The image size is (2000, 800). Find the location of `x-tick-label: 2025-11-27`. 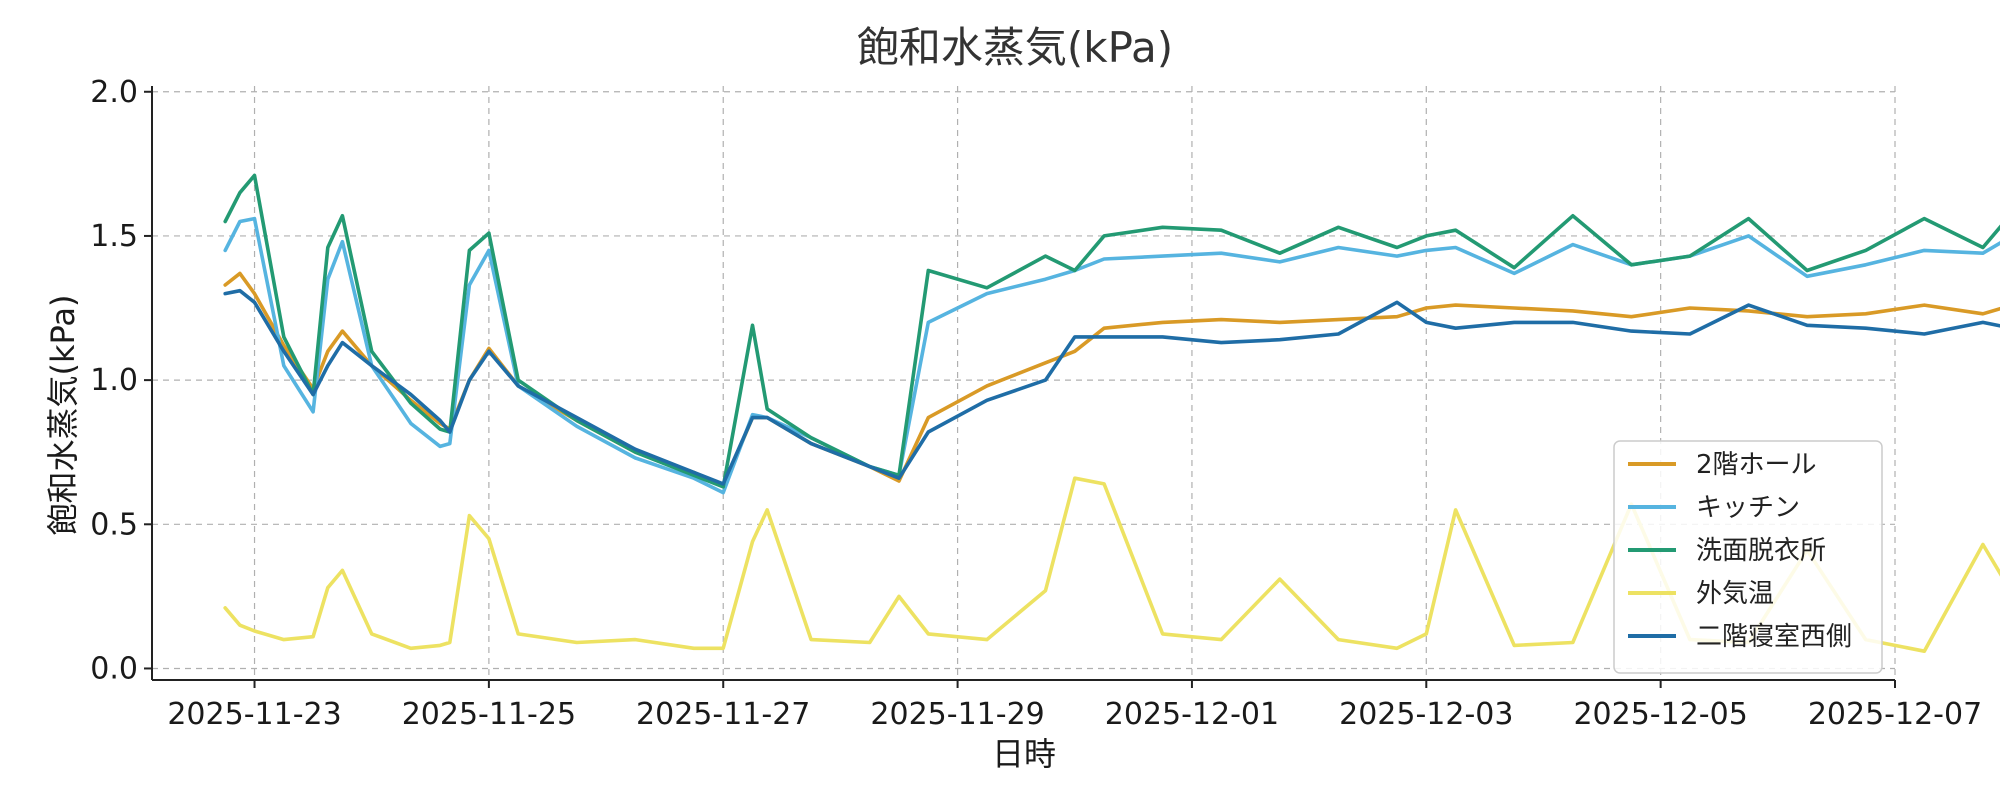

x-tick-label: 2025-11-27 is located at coordinates (723, 714).